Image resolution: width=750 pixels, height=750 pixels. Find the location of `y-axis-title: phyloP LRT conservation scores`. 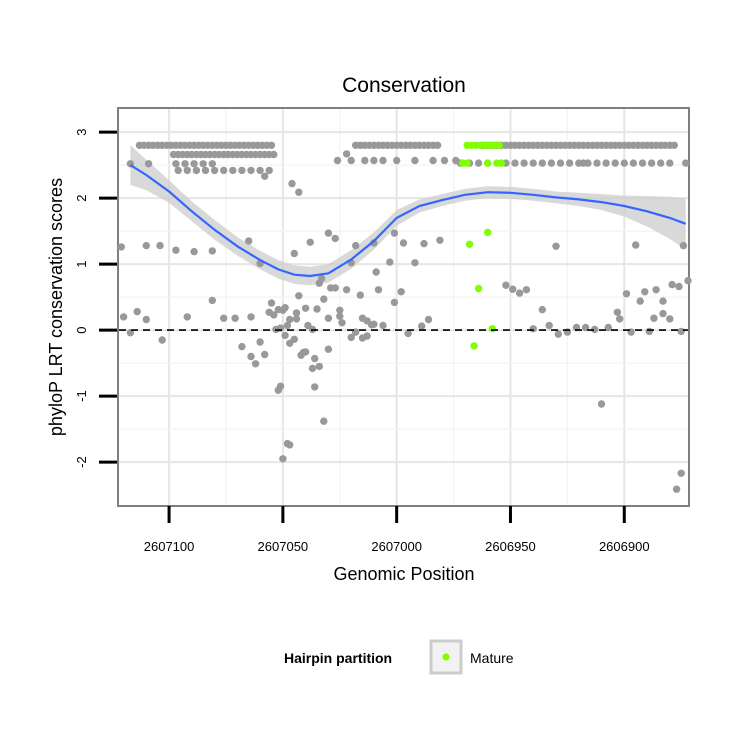

y-axis-title: phyloP LRT conservation scores is located at coordinates (56, 307).